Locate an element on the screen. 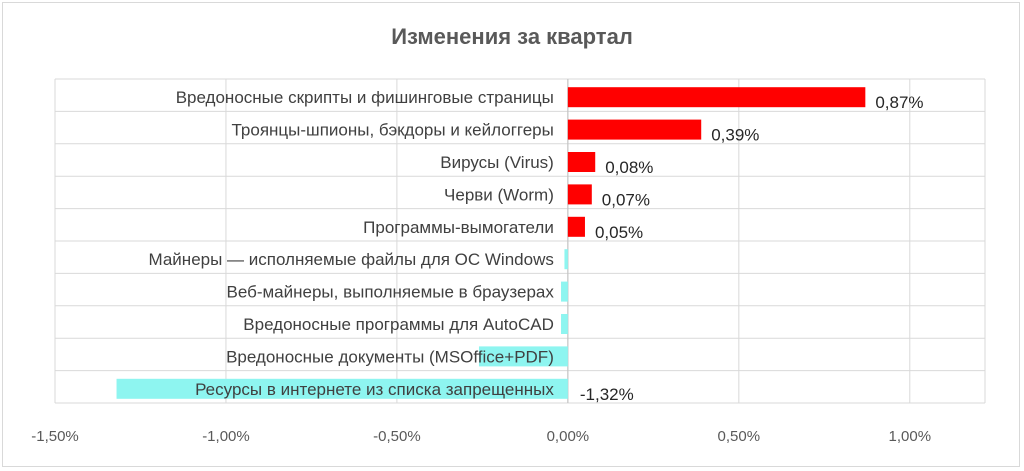  data-label: 0,87% is located at coordinates (899, 102).